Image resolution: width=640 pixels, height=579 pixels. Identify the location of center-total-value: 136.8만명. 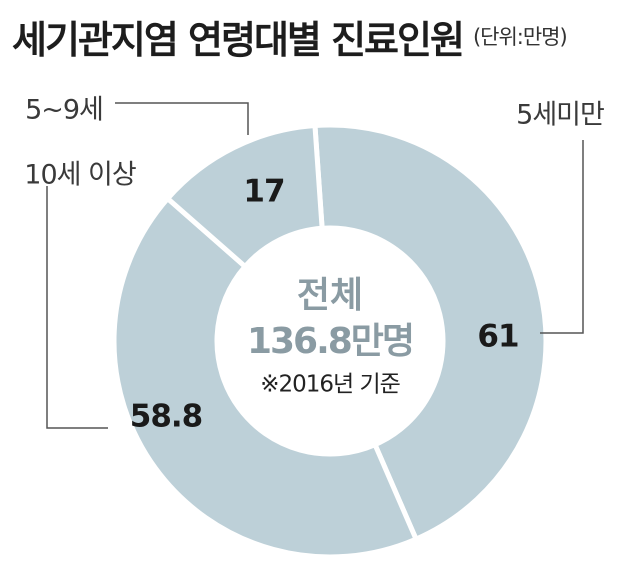
(330, 341).